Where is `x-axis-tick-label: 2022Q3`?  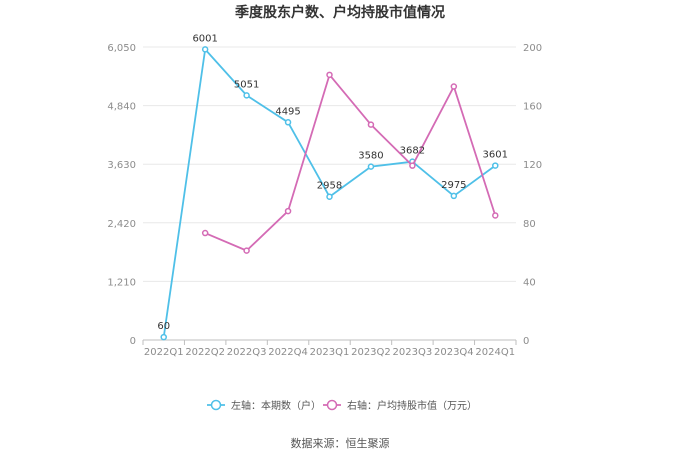 x-axis-tick-label: 2022Q3 is located at coordinates (247, 352).